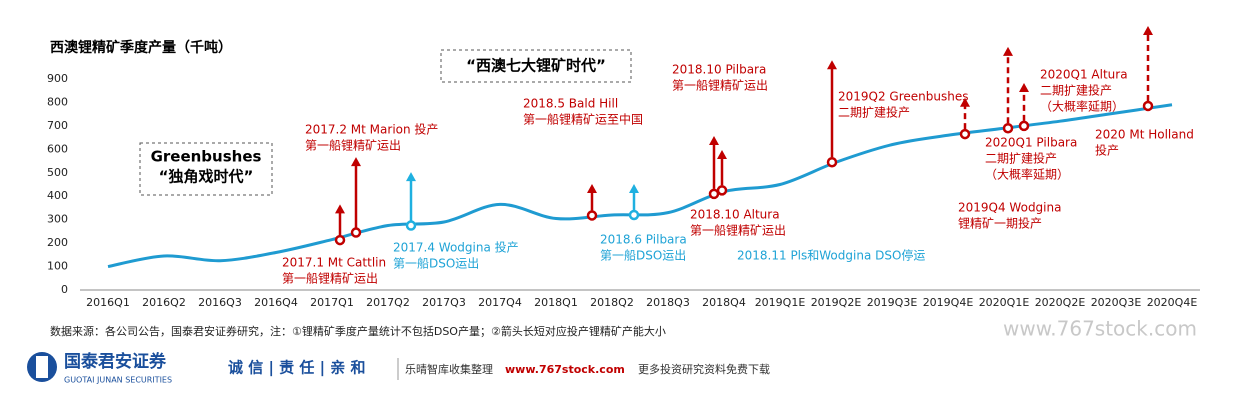 The image size is (1253, 402). What do you see at coordinates (1060, 302) in the screenshot?
I see `x-tick-label: 2020Q2E` at bounding box center [1060, 302].